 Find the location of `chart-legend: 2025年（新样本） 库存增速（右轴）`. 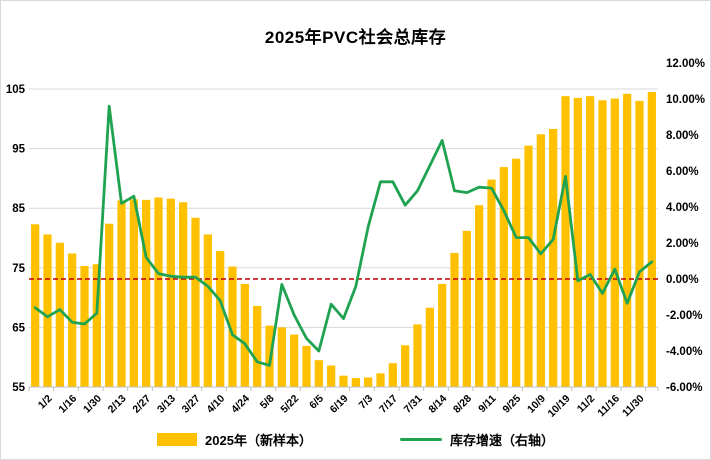

chart-legend: 2025年（新样本） 库存增速（右轴） is located at coordinates (355, 439).